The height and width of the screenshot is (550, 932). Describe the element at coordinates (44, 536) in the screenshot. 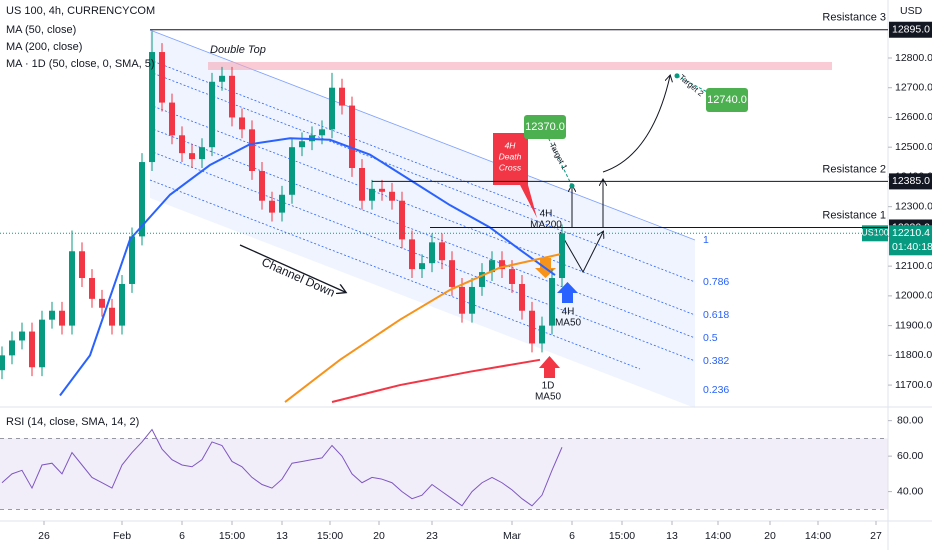

I see `x-tick-label: 26` at that location.